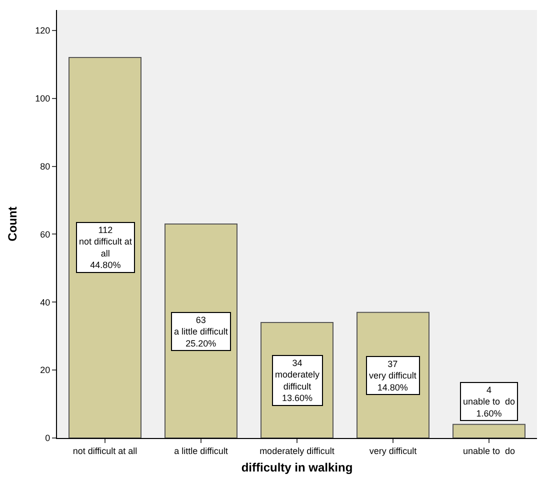 The image size is (539, 485). I want to click on data-label: 34 moderately difficult 13.60%, so click(297, 381).